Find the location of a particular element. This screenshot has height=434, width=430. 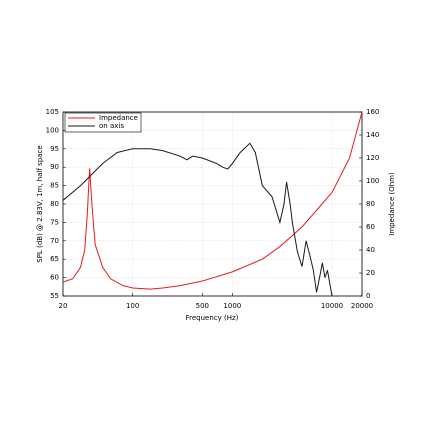

y-axis-label: SPL (dB) @ 2.83V, 1m, half space is located at coordinates (40, 203).